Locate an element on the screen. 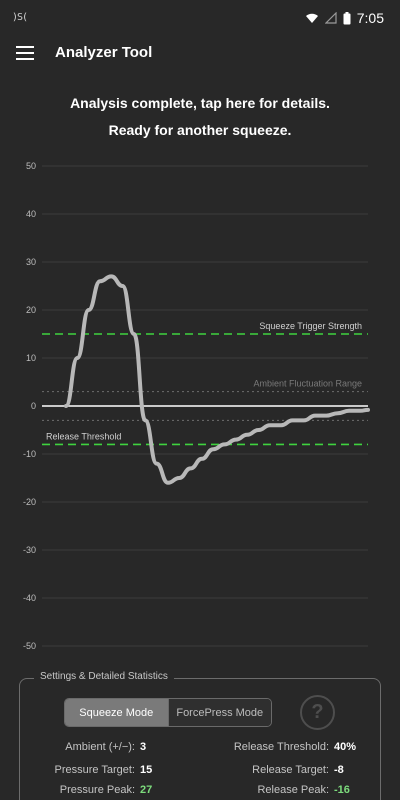  help-icon: ? is located at coordinates (317, 712).